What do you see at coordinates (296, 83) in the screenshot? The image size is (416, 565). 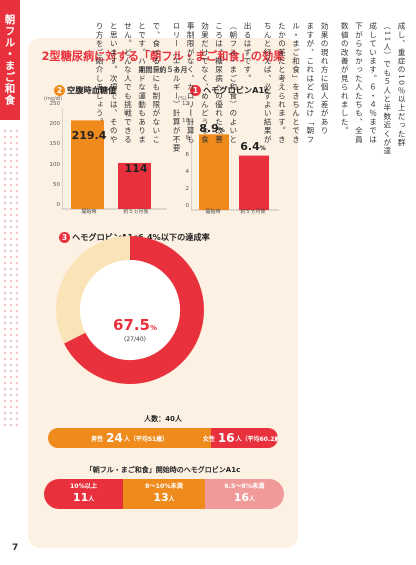 I see `text-column: ル・まご和食」をきちんとでき` at bounding box center [296, 83].